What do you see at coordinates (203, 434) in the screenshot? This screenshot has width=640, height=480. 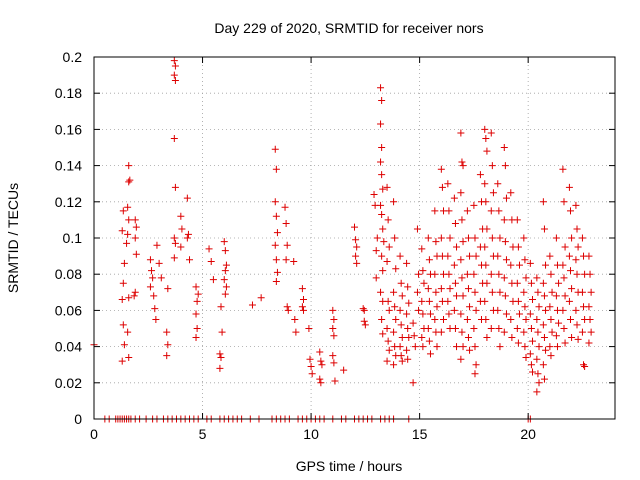 I see `x-tick-label: 5` at bounding box center [203, 434].